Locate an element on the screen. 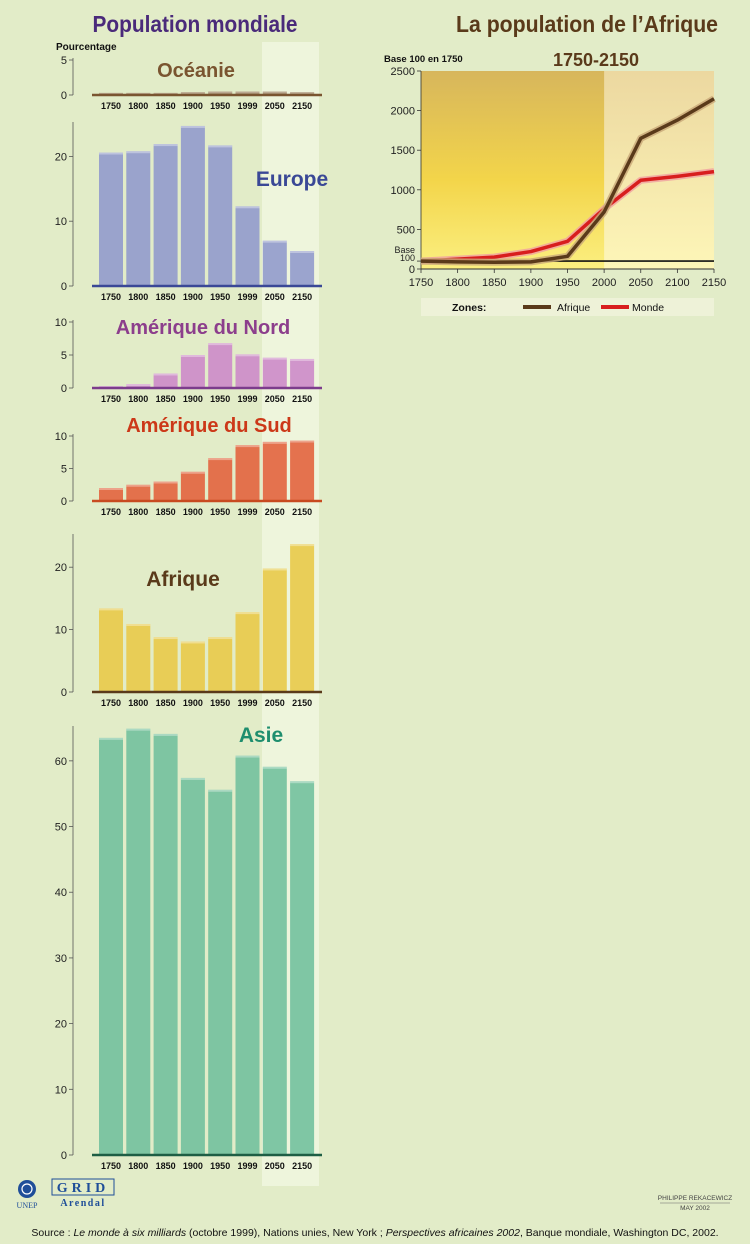 Image resolution: width=750 pixels, height=1244 pixels. line-y-axis-title: Base 100 en 1750 is located at coordinates (423, 59).